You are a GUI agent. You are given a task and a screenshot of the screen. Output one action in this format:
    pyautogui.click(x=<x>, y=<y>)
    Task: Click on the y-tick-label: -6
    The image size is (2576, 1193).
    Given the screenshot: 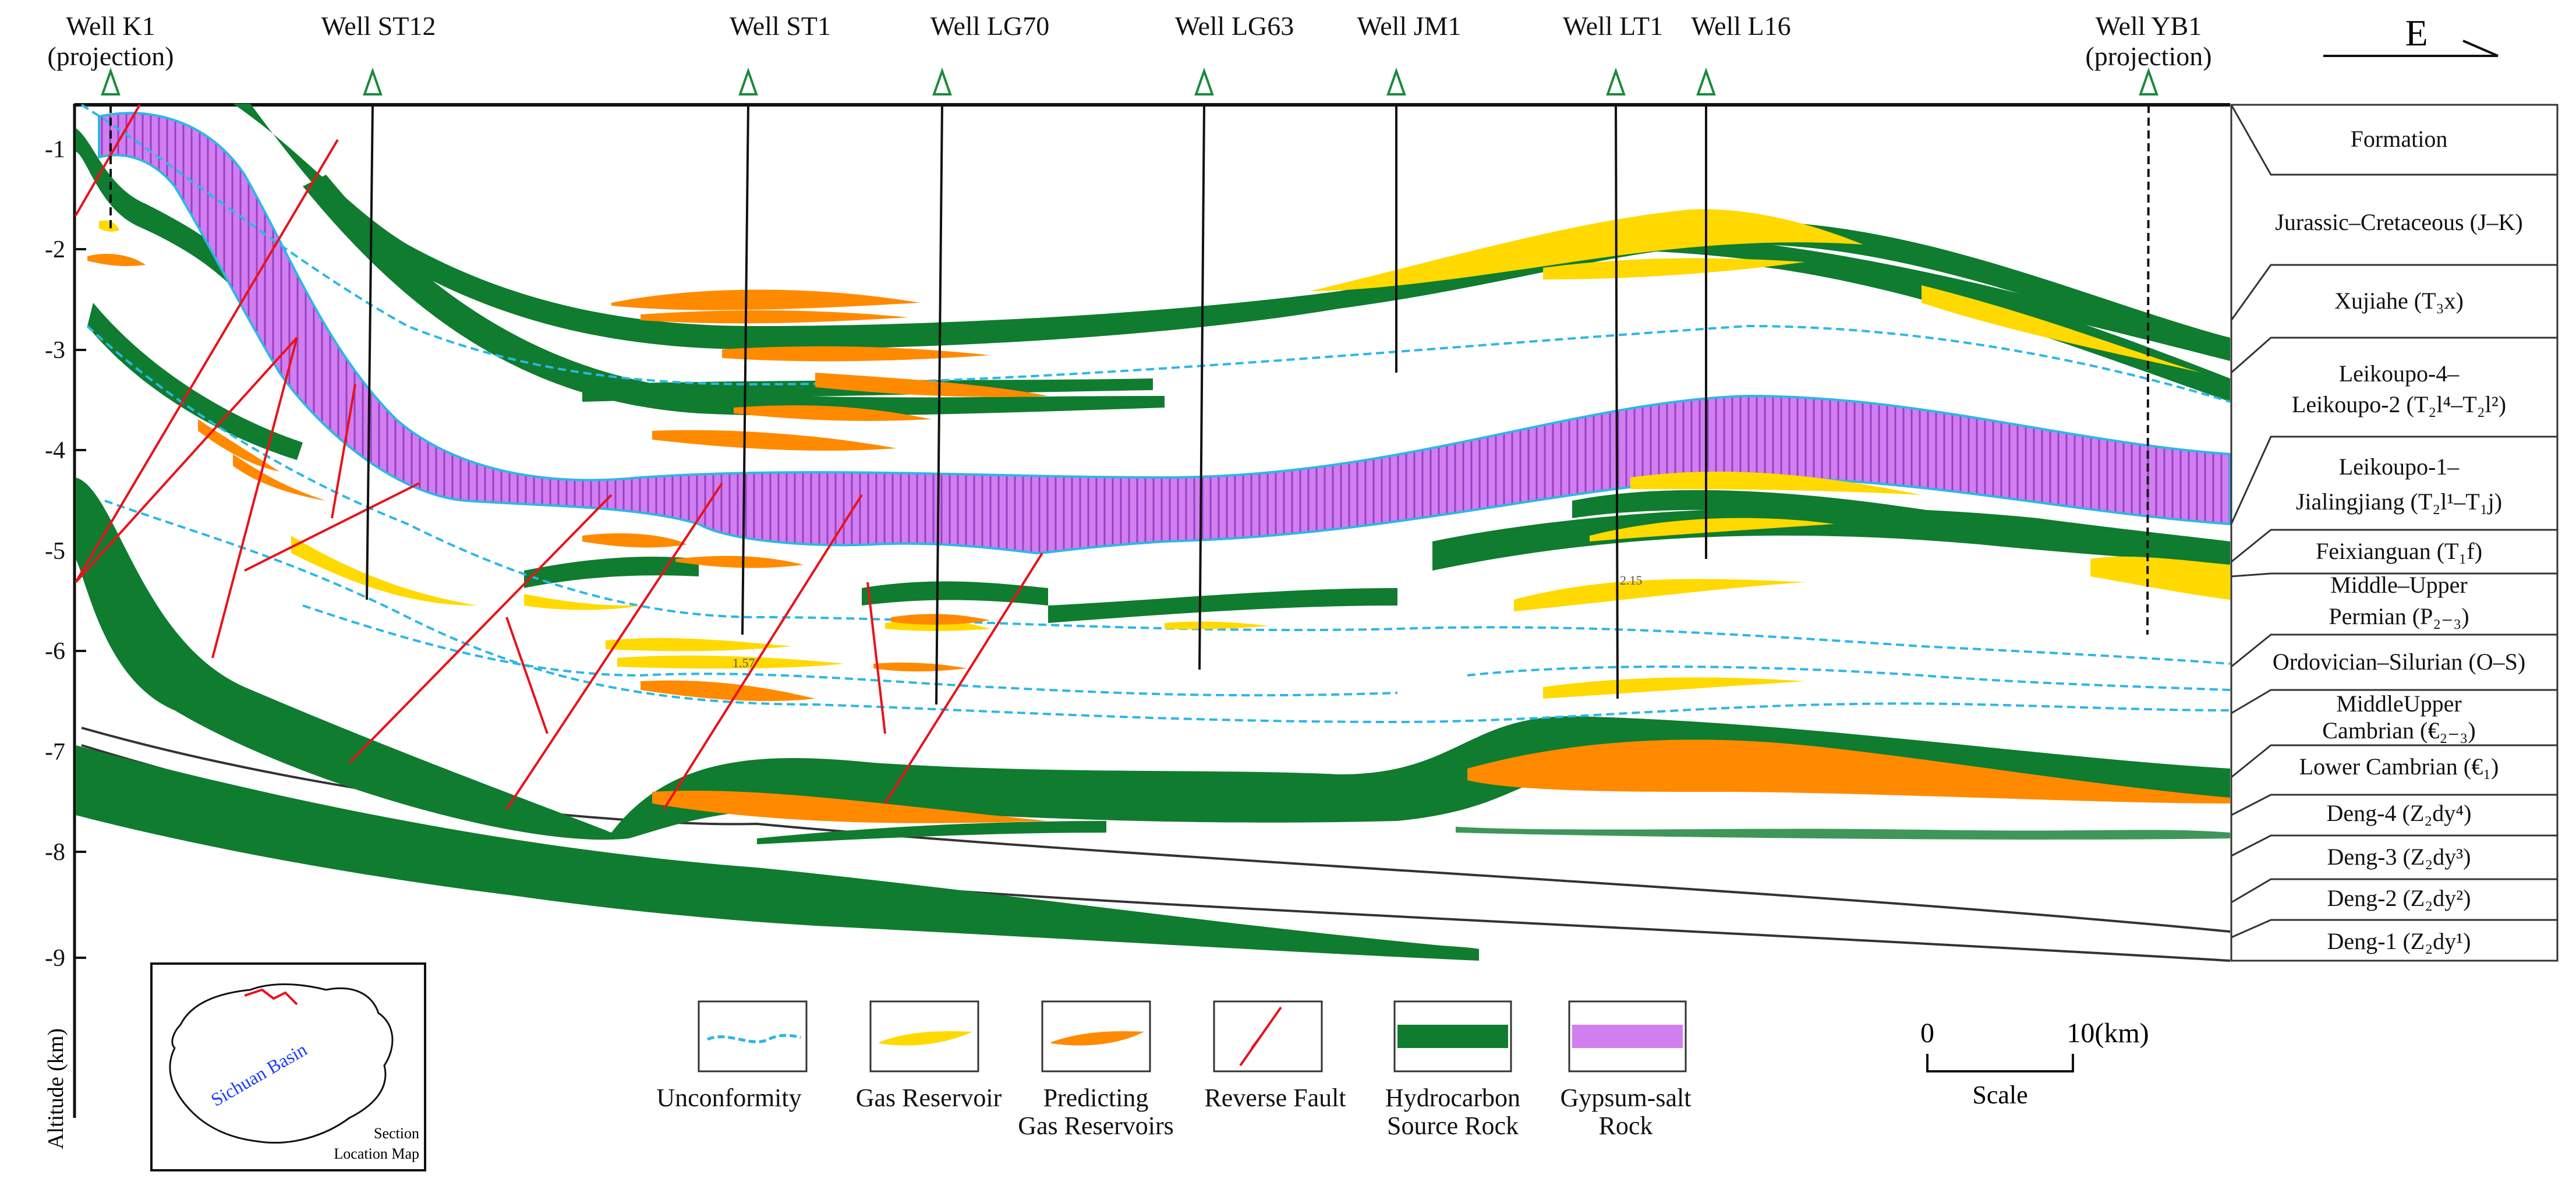 What is the action you would take?
    pyautogui.click(x=55, y=651)
    